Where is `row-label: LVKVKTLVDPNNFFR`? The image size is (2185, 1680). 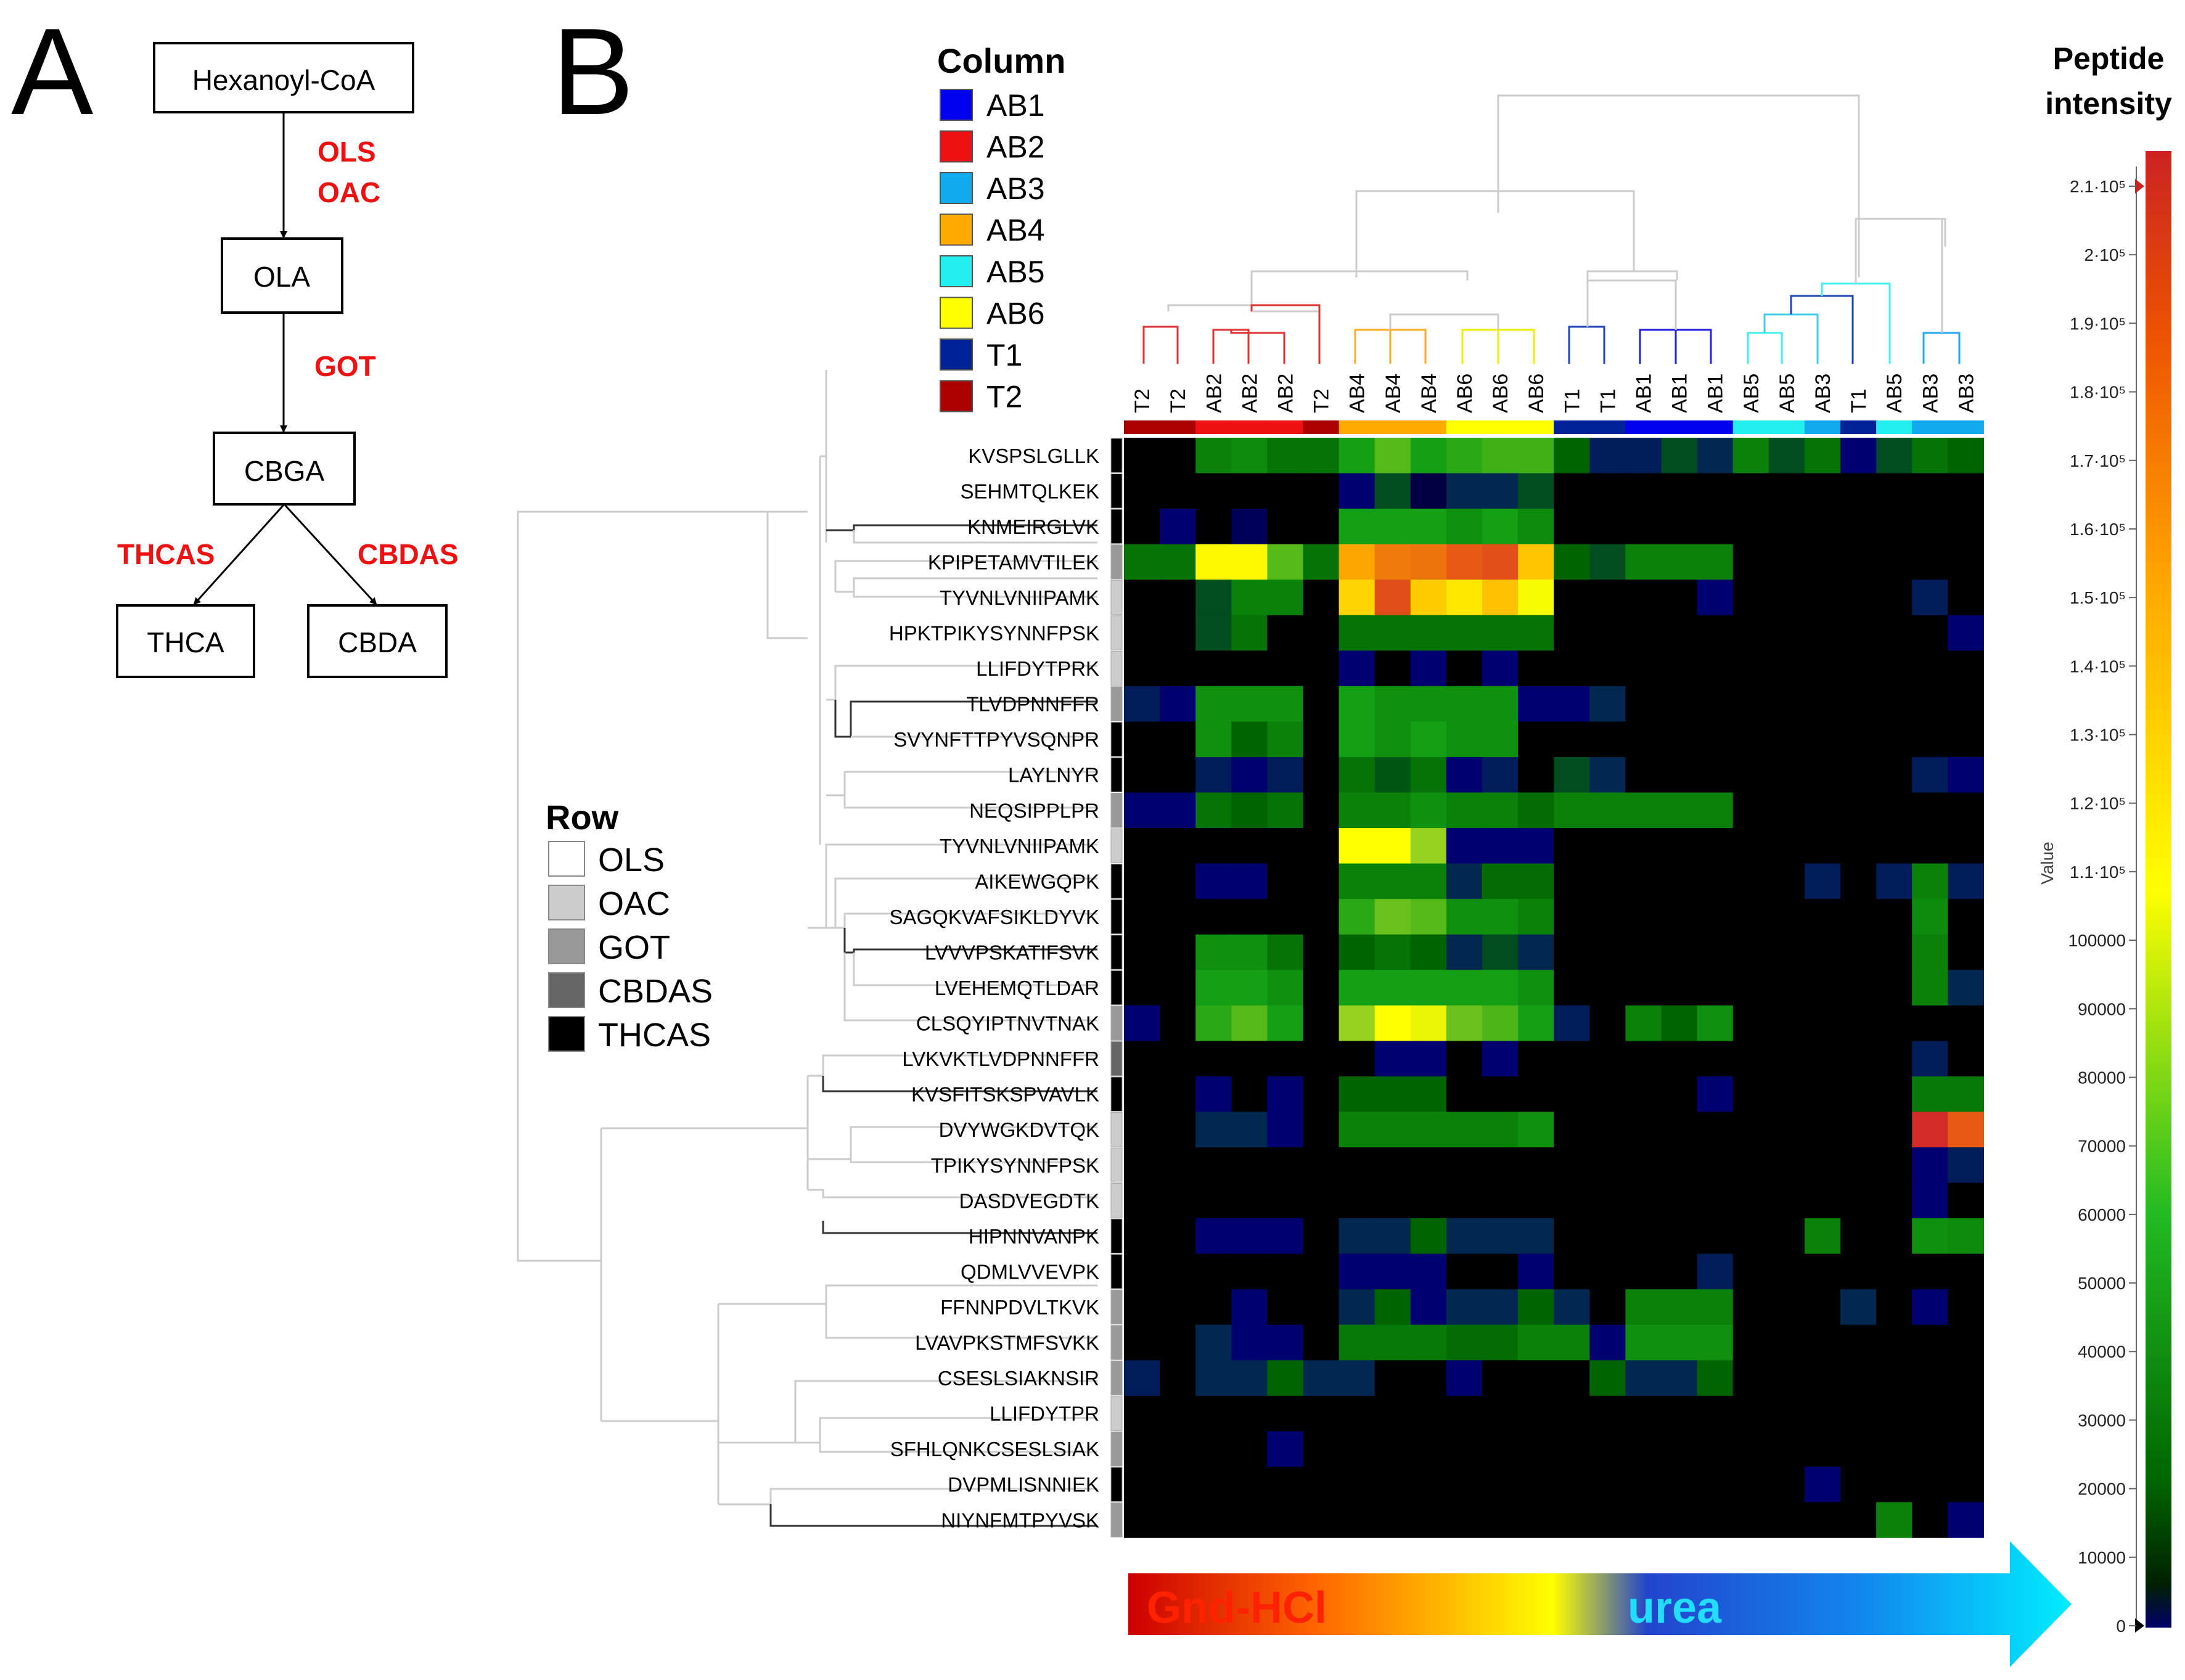 row-label: LVKVKTLVDPNNFFR is located at coordinates (1000, 1058).